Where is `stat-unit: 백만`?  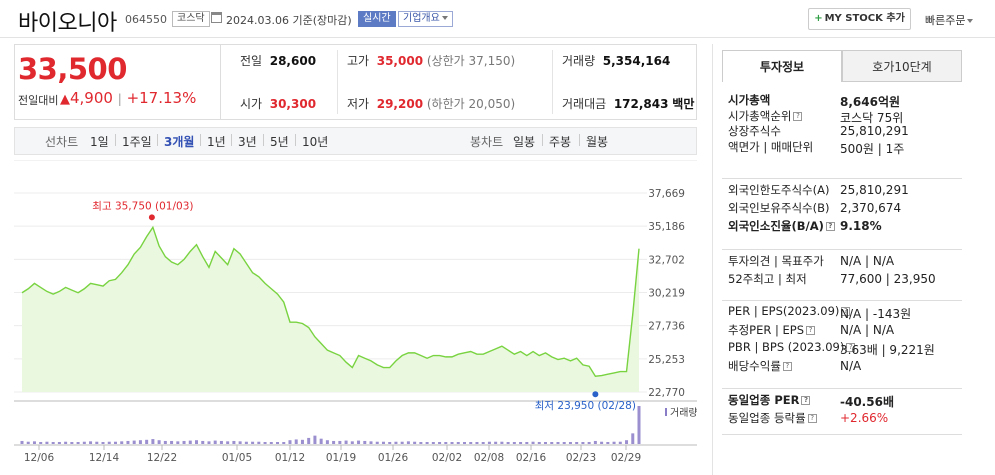 stat-unit: 백만 is located at coordinates (683, 104).